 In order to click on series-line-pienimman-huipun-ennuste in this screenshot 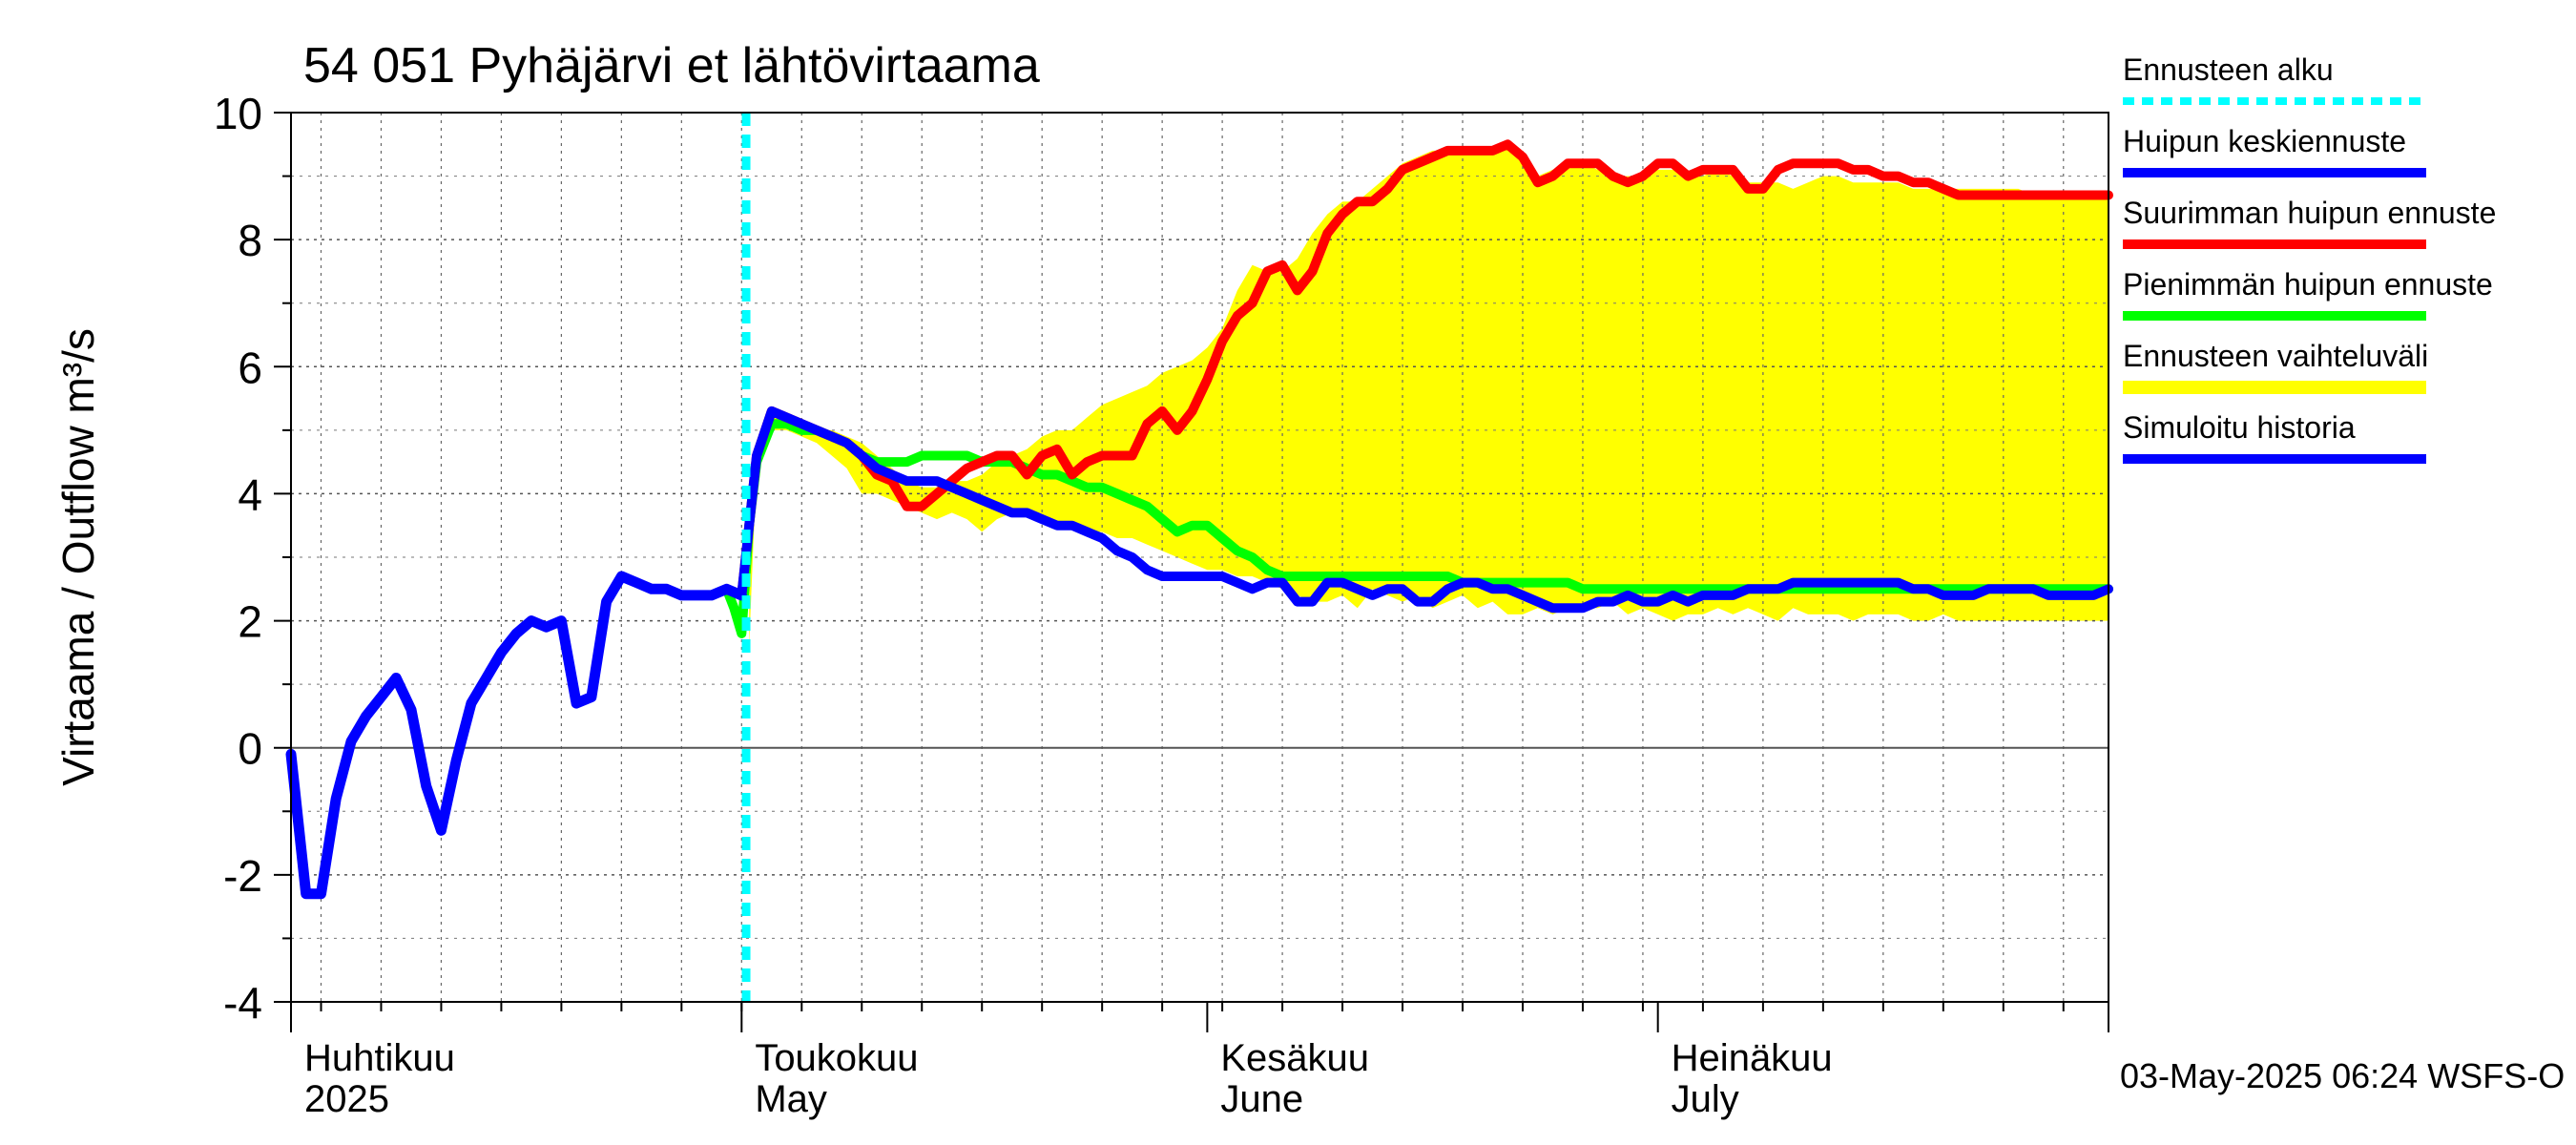, I will do `click(1417, 529)`.